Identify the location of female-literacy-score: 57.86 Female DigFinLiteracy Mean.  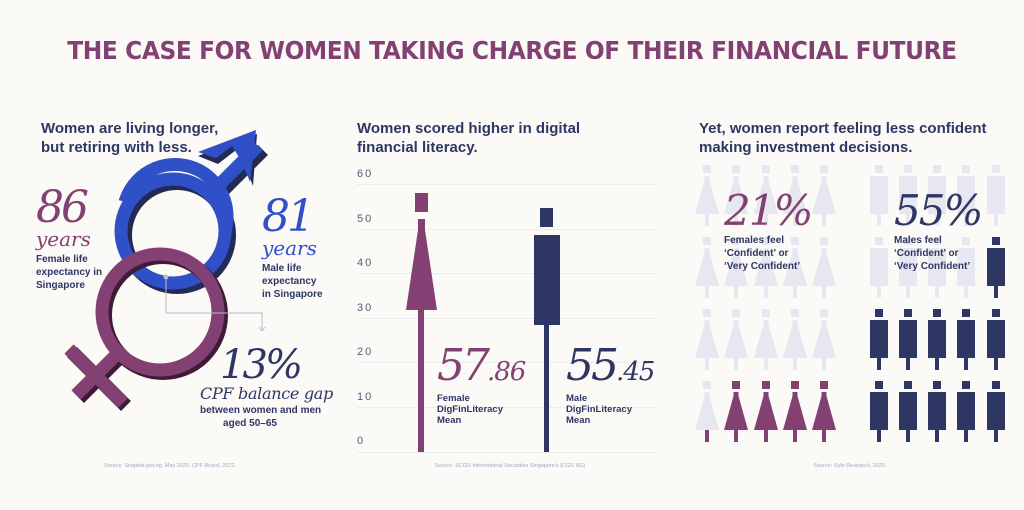
(481, 383).